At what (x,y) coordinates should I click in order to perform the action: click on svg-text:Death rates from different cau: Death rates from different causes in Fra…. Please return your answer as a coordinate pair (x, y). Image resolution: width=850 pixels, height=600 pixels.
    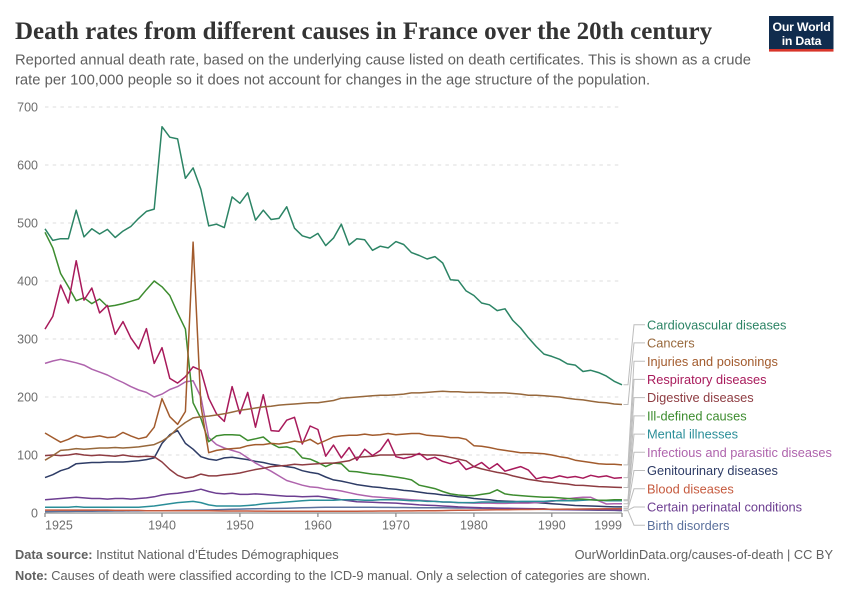
    Looking at the image, I should click on (364, 31).